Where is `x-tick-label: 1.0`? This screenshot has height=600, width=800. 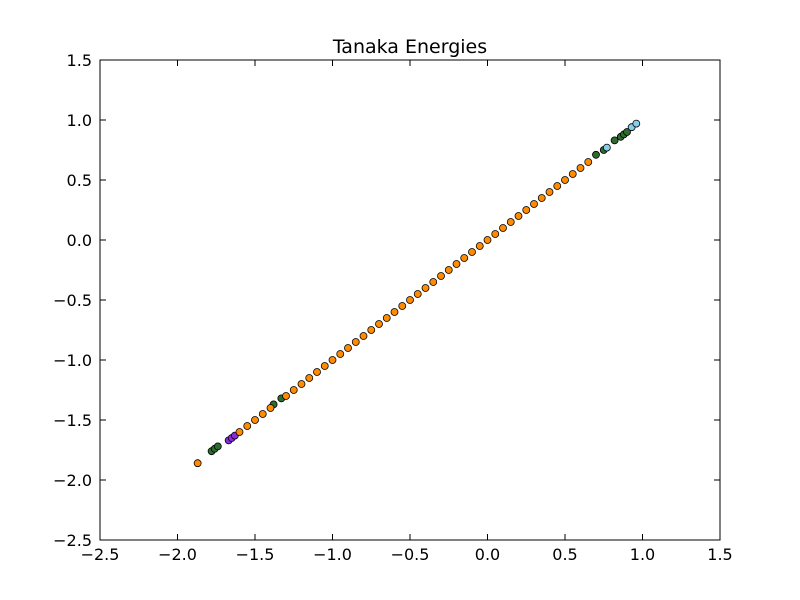 x-tick-label: 1.0 is located at coordinates (642, 554).